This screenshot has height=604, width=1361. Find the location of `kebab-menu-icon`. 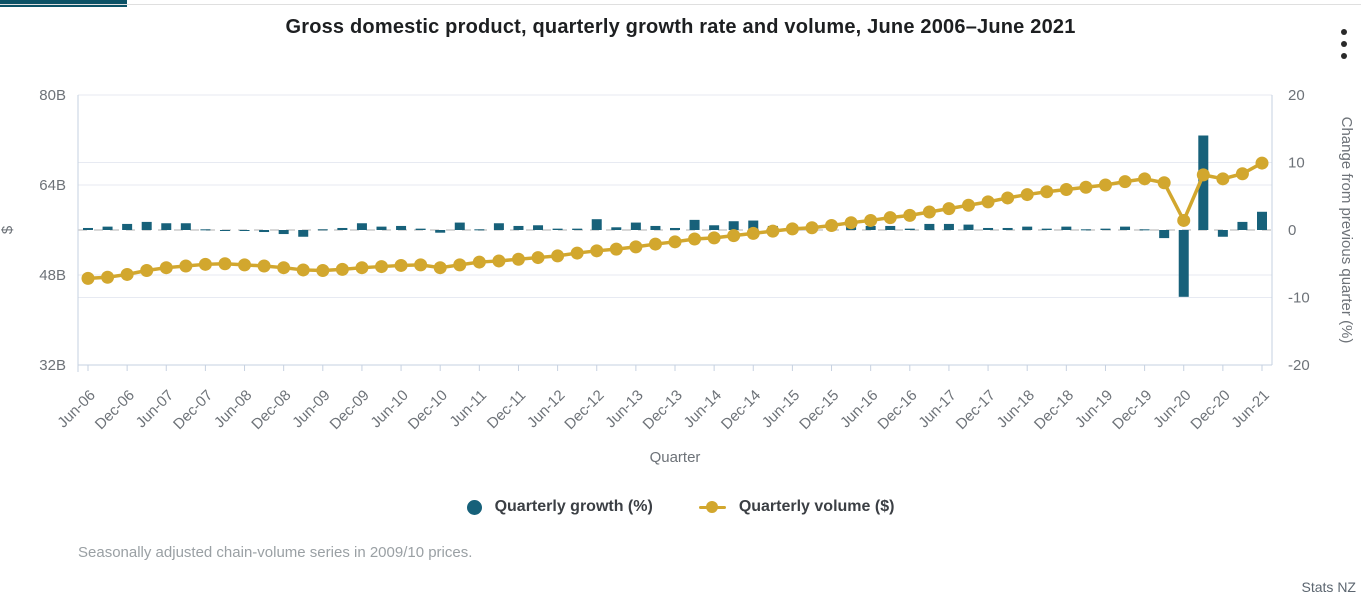

kebab-menu-icon is located at coordinates (1344, 44).